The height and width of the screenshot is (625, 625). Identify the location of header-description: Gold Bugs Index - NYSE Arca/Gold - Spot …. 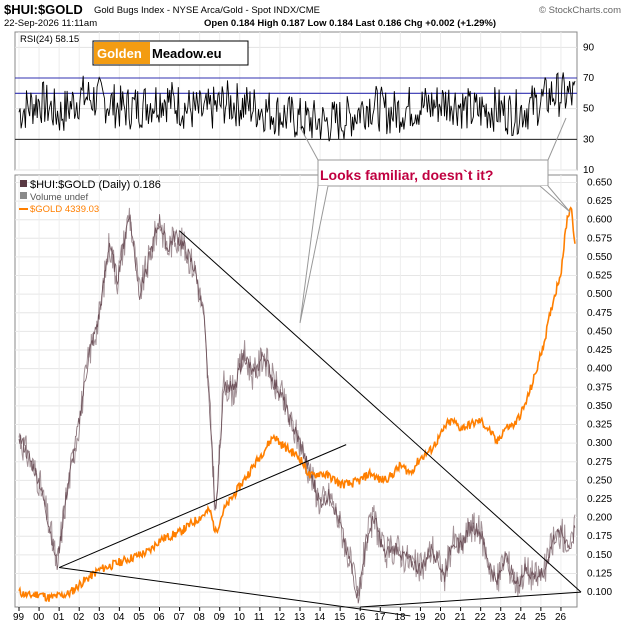
(207, 10).